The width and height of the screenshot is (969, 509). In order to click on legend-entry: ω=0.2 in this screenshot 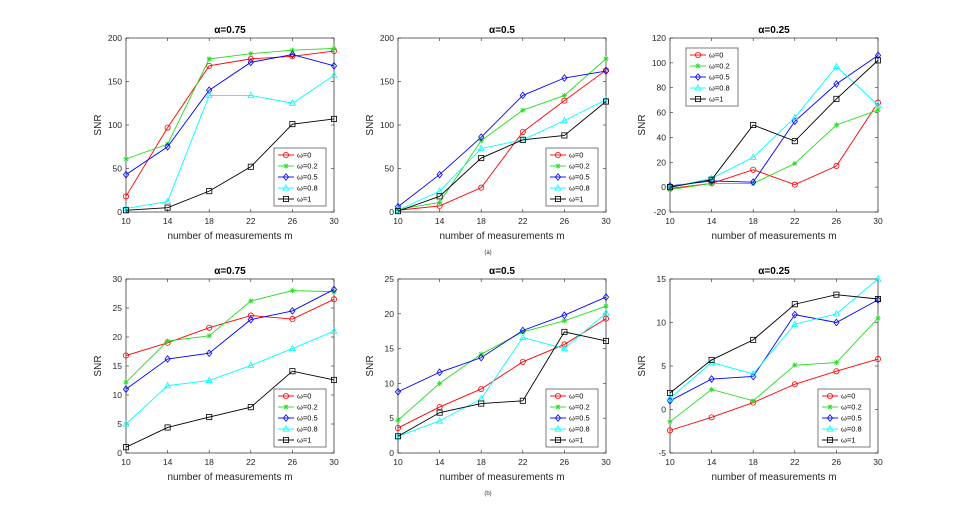, I will do `click(719, 66)`.